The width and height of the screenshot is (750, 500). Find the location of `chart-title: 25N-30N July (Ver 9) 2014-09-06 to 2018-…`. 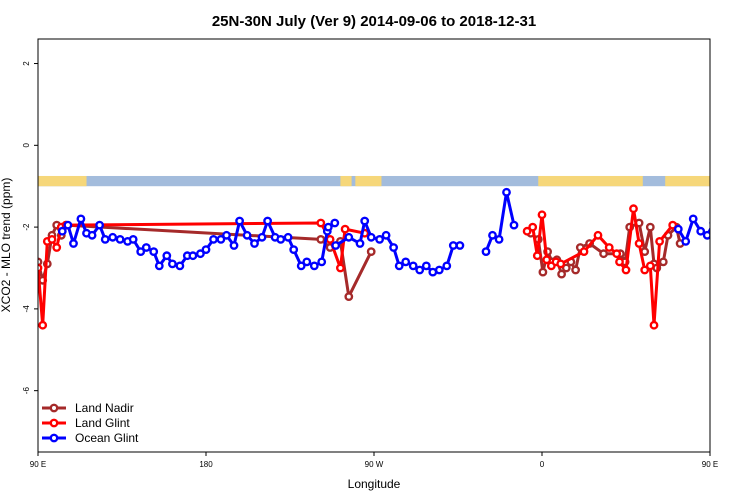

chart-title: 25N-30N July (Ver 9) 2014-09-06 to 2018-… is located at coordinates (374, 21).